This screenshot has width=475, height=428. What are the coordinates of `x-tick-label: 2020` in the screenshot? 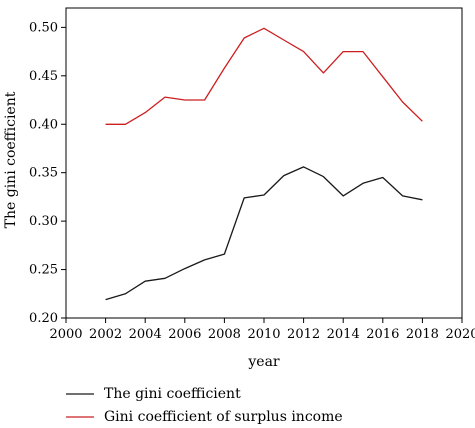 It's located at (460, 334).